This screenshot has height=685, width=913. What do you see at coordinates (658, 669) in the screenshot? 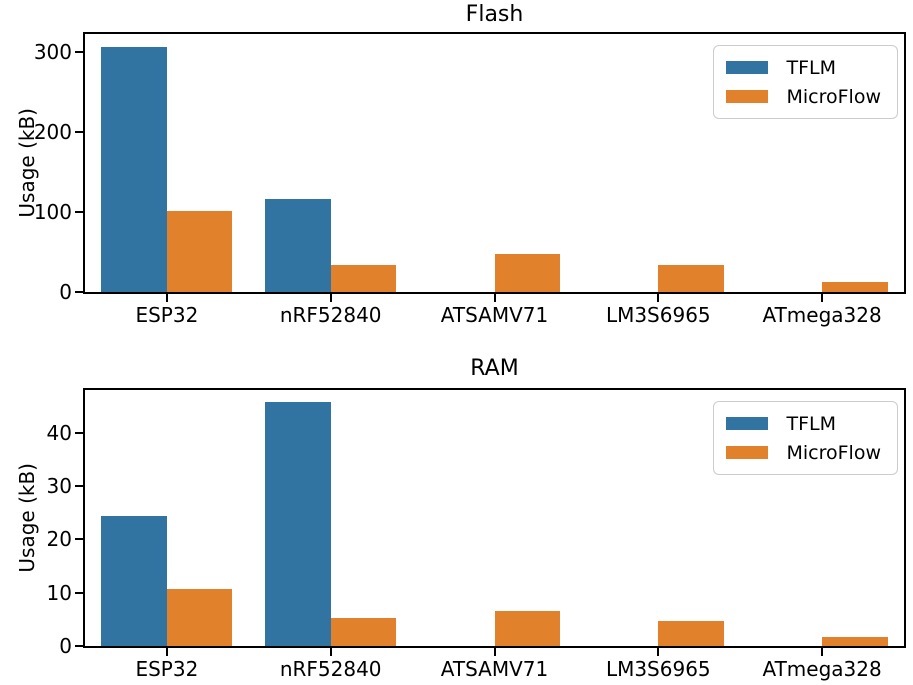
I see `ram-x-tick-label-lm3s6965: LM3S6965` at bounding box center [658, 669].